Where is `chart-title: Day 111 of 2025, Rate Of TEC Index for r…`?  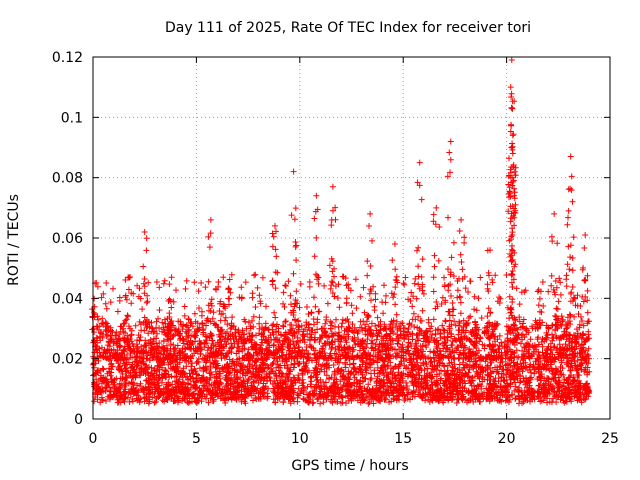 chart-title: Day 111 of 2025, Rate Of TEC Index for r… is located at coordinates (348, 28).